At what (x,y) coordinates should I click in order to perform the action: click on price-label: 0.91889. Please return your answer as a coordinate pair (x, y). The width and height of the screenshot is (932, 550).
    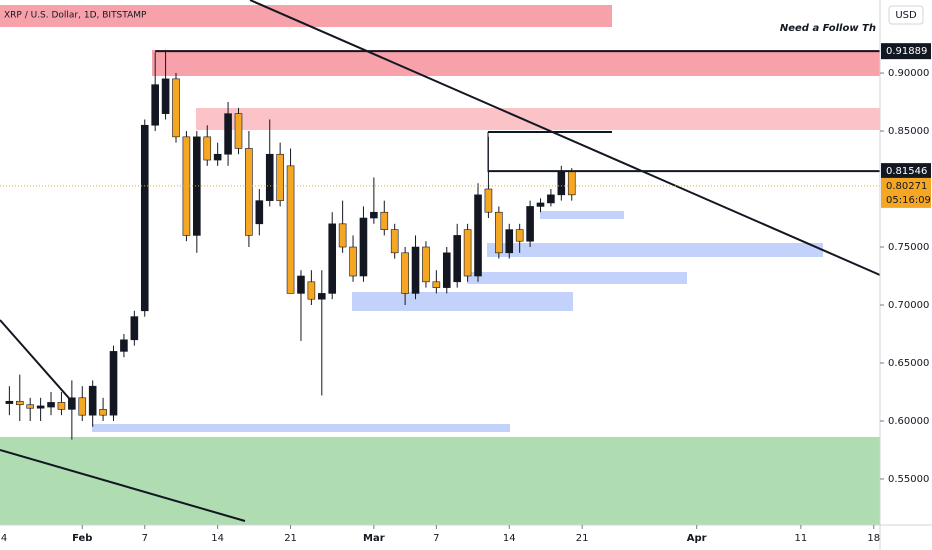
    Looking at the image, I should click on (906, 51).